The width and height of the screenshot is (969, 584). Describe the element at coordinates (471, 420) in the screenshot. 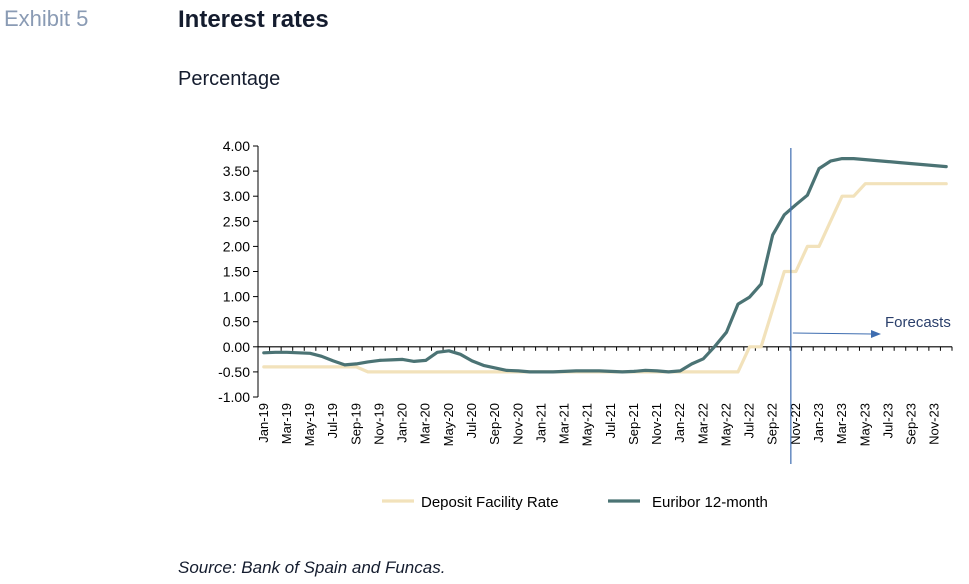

I see `x-tick-label: Jul-20` at that location.